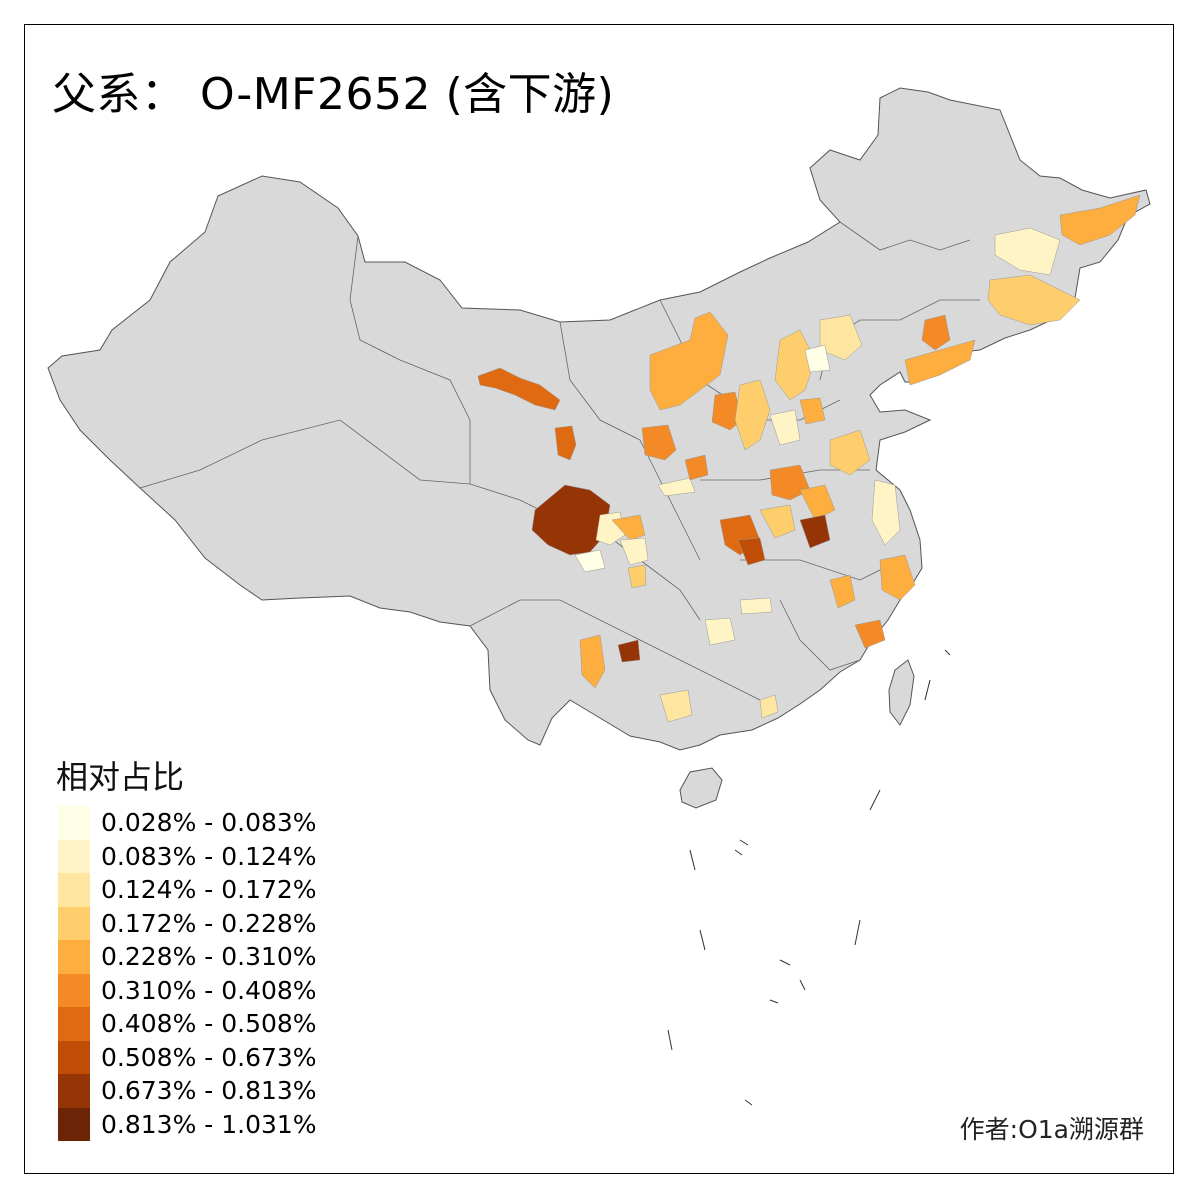  I want to click on region-yunnan-a, so click(592, 661).